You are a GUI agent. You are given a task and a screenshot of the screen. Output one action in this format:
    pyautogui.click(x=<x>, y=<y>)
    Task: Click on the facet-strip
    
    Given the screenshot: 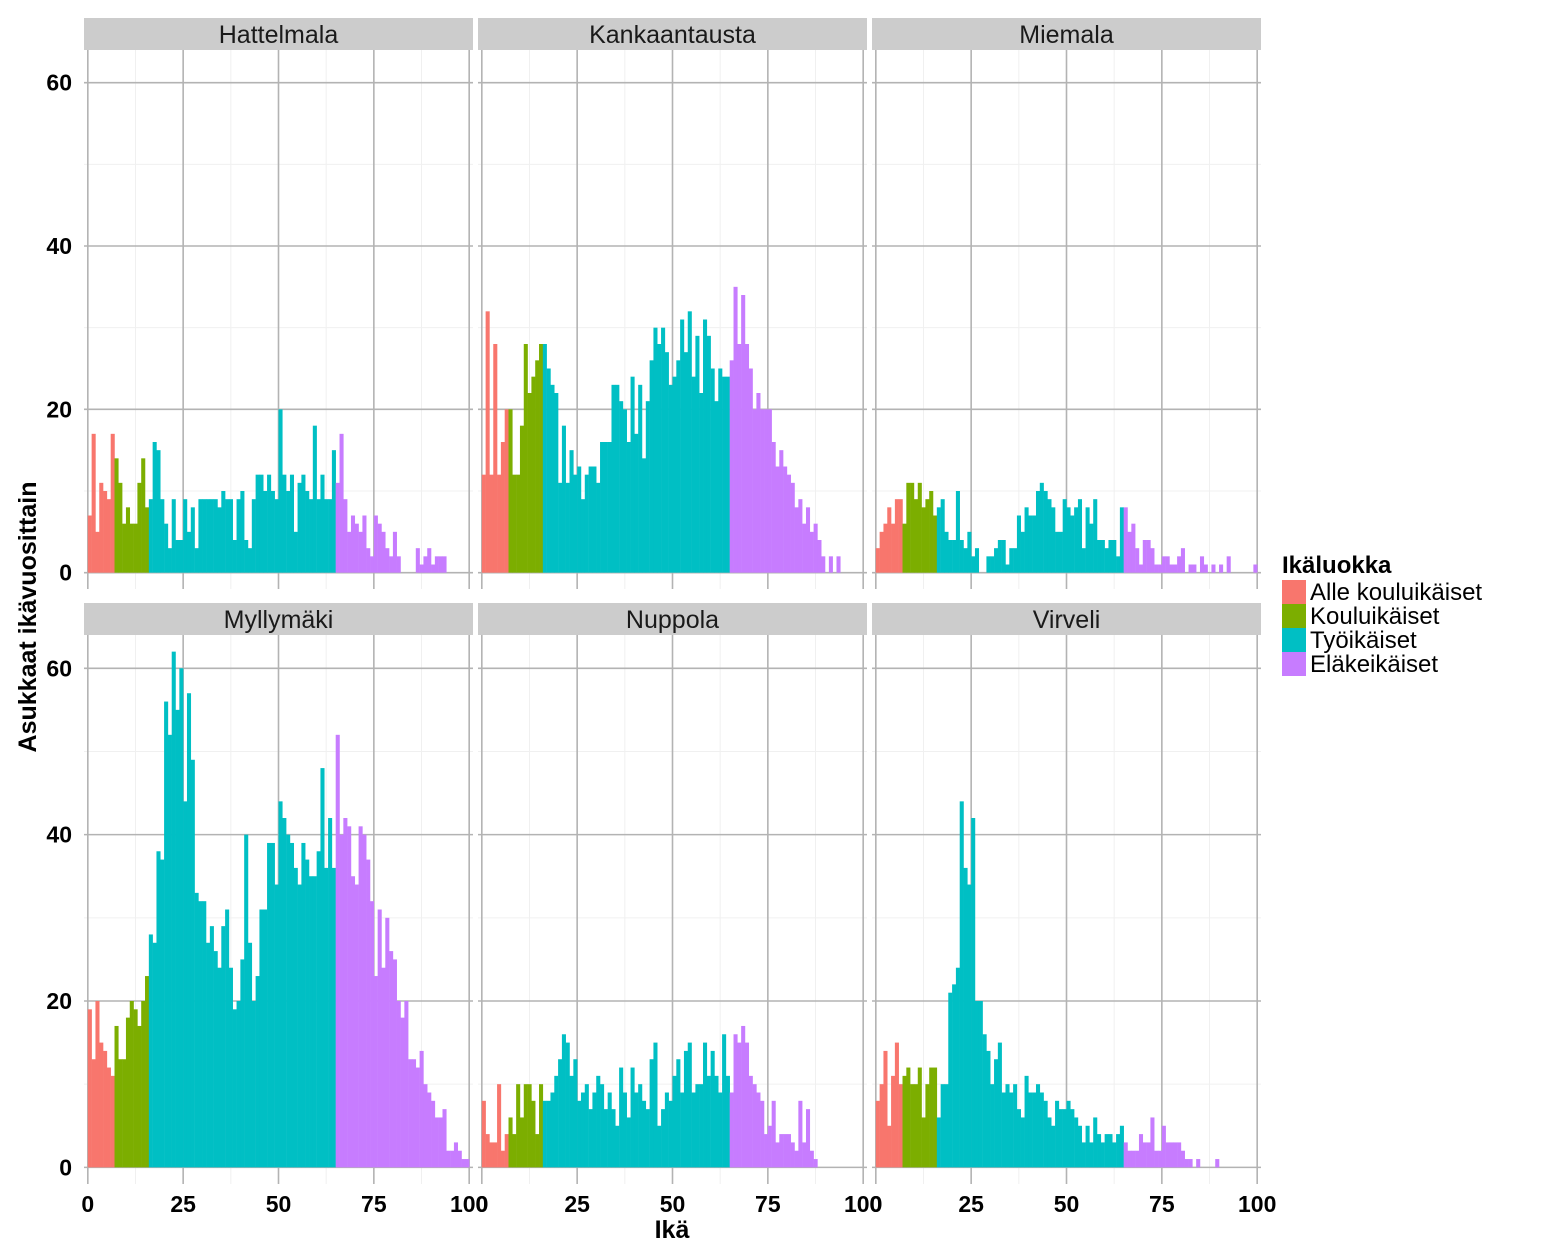 What is the action you would take?
    pyautogui.click(x=278, y=619)
    